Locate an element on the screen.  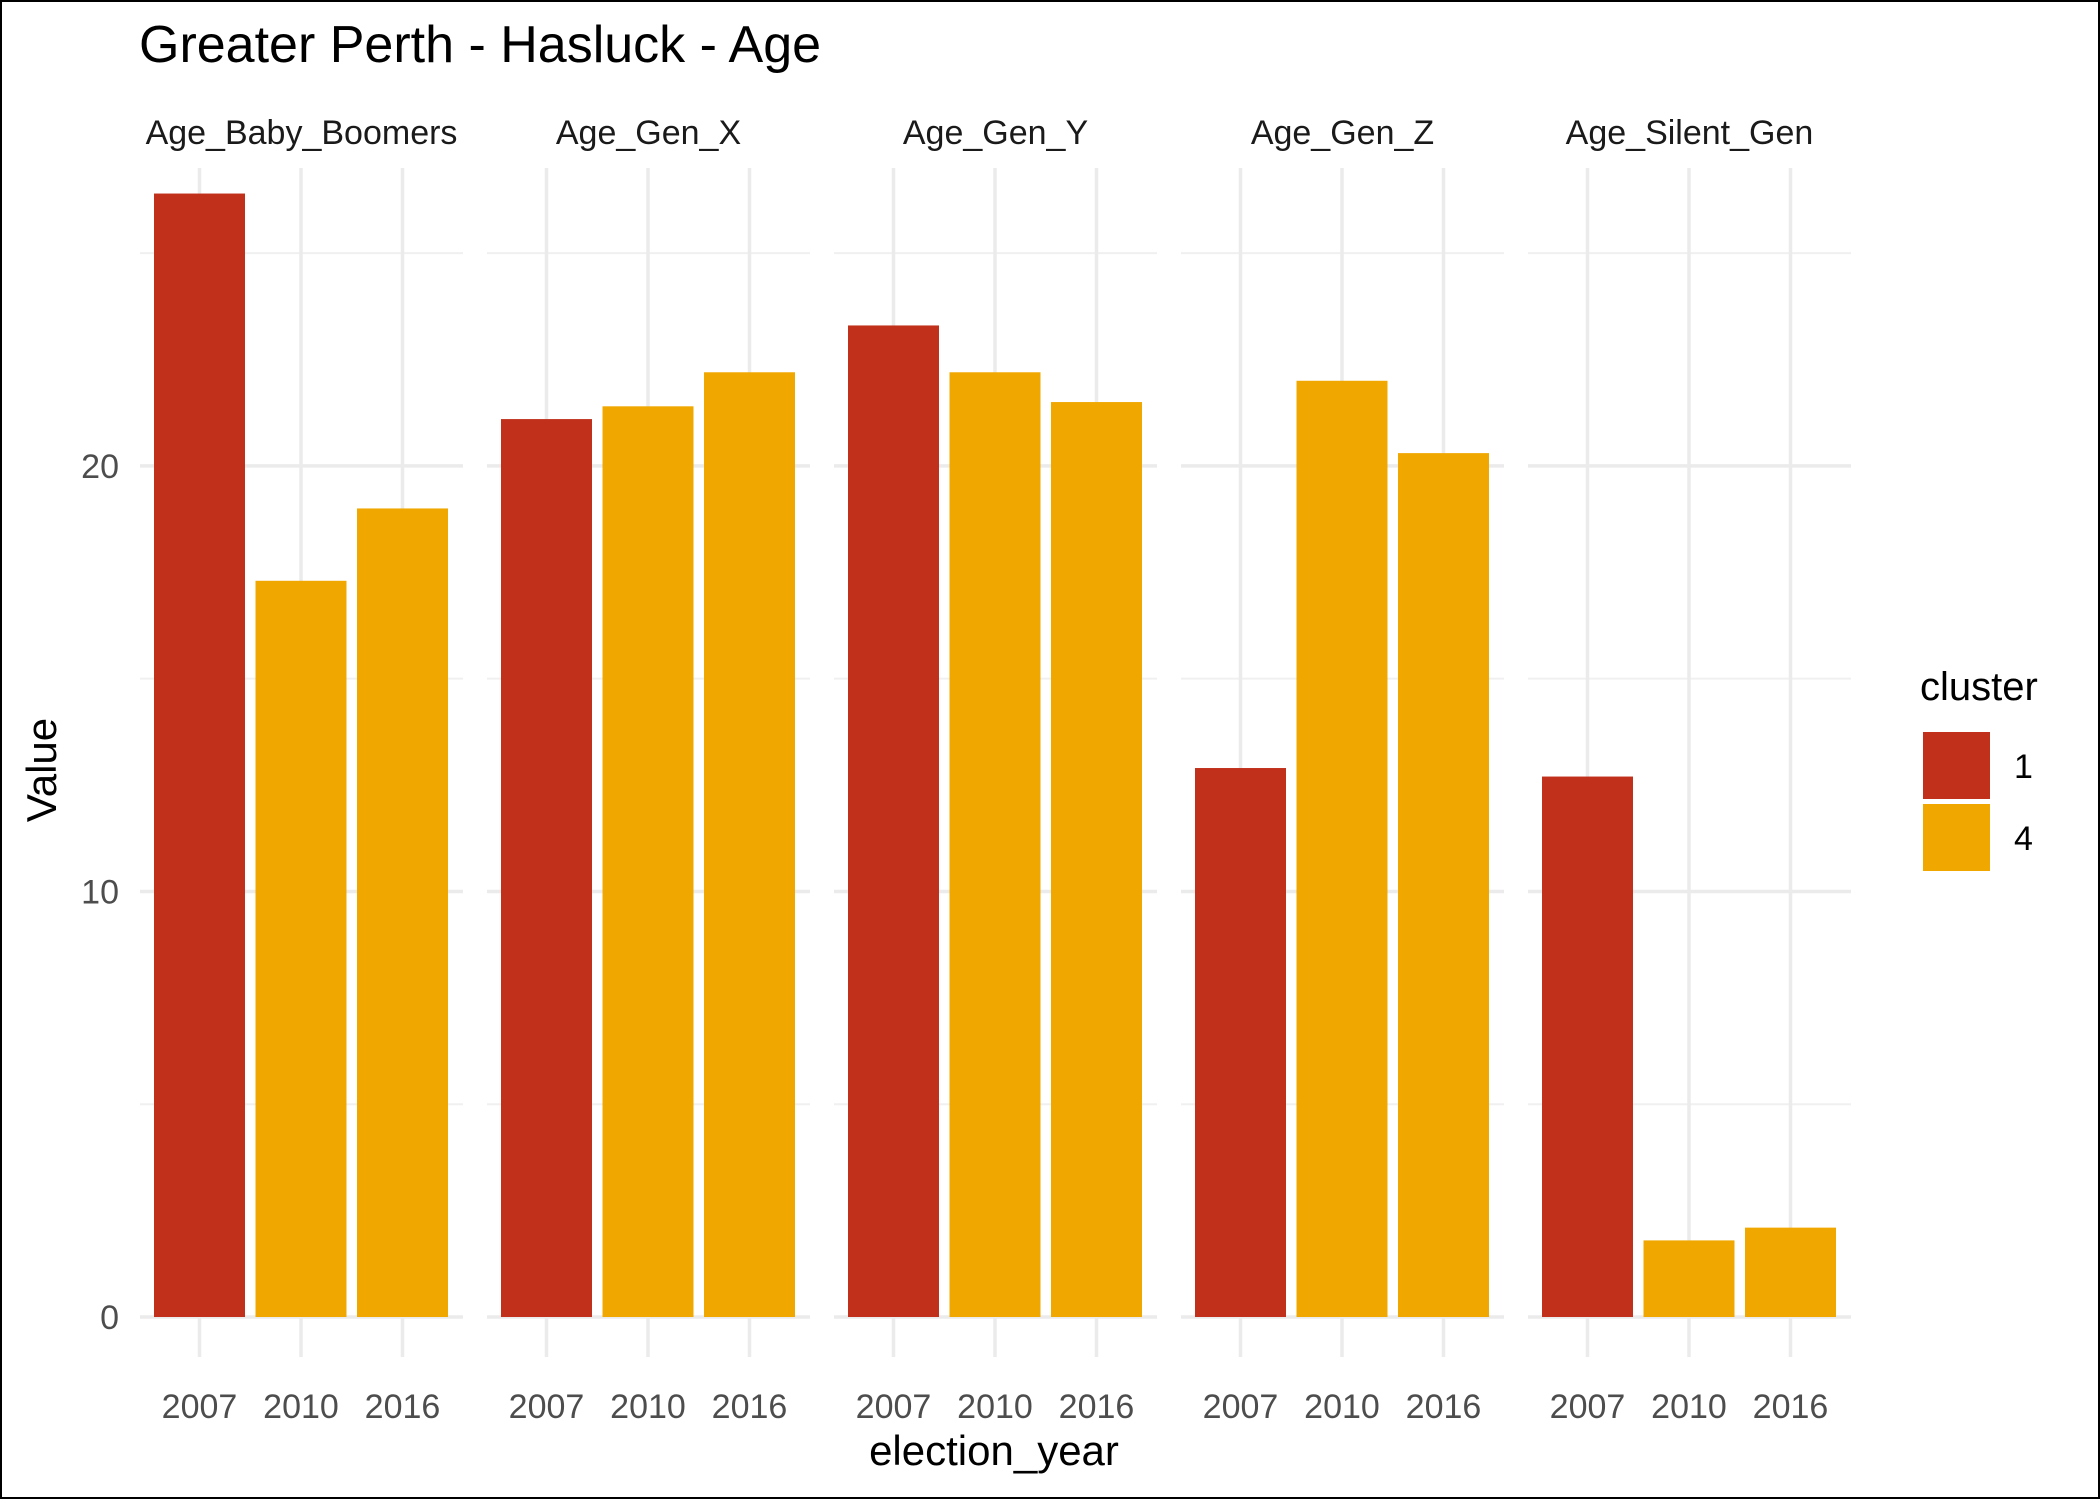
y-tick-label: 10 is located at coordinates (100, 892).